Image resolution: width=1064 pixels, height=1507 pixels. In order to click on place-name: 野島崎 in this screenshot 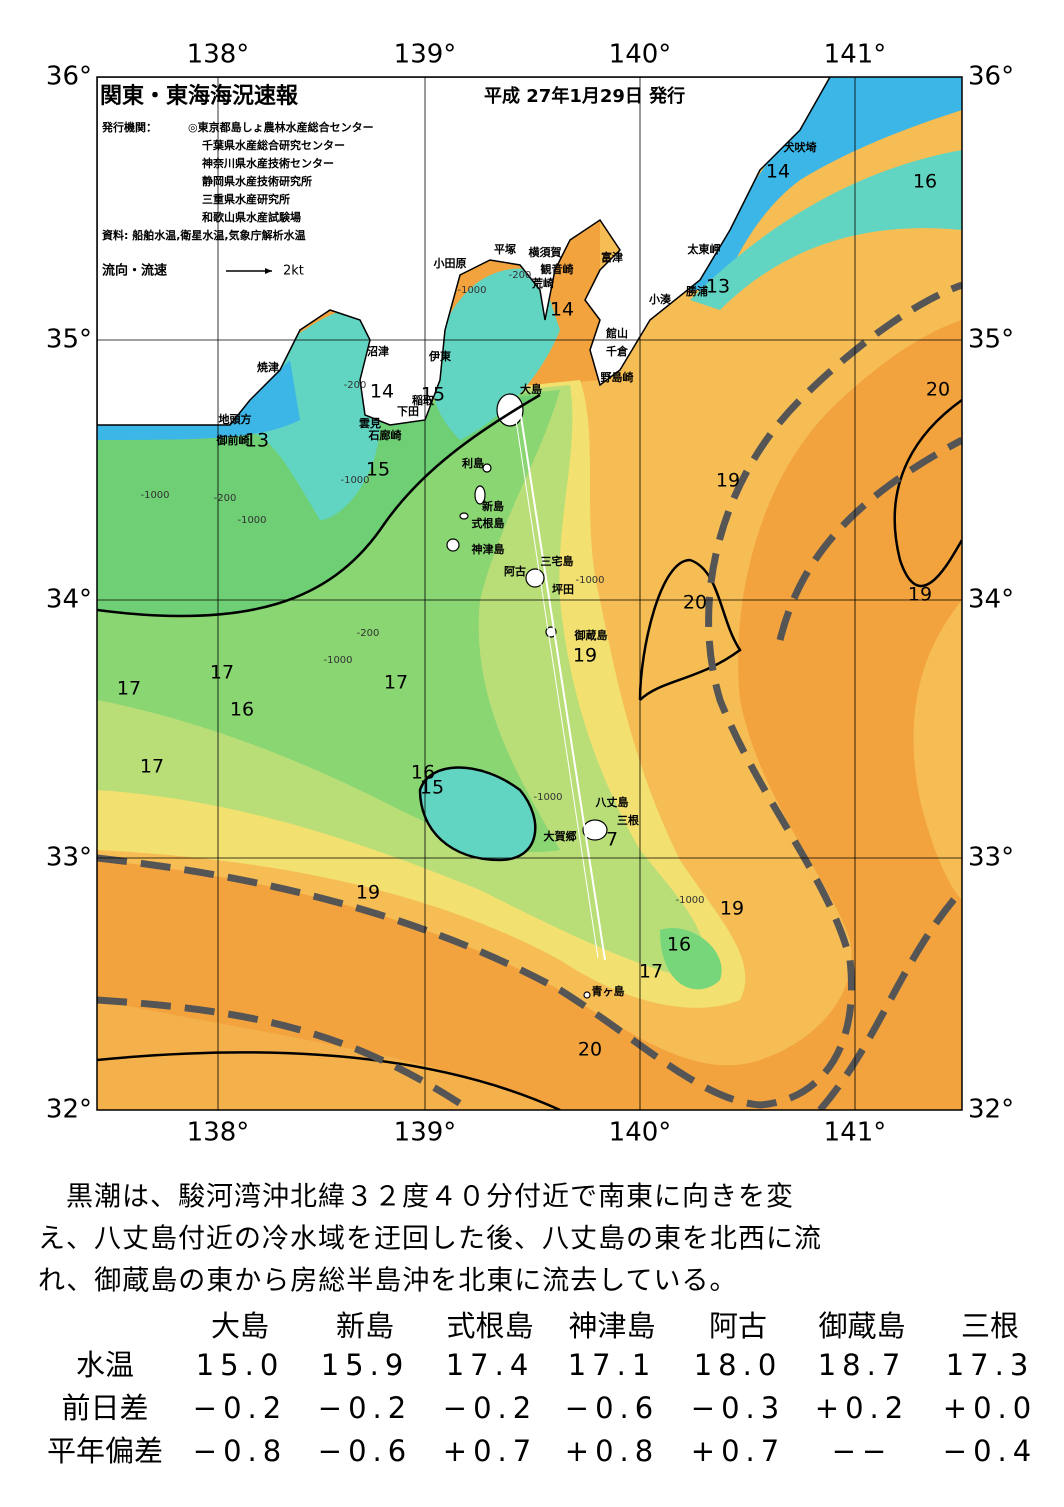, I will do `click(617, 377)`.